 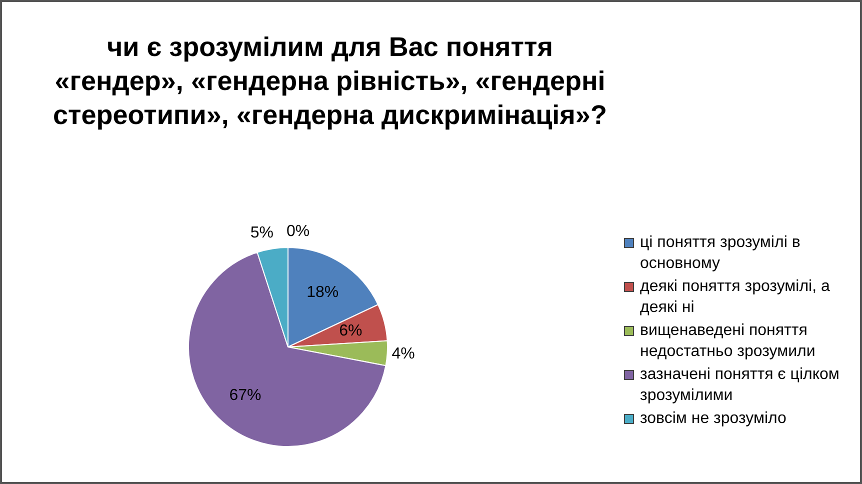 What do you see at coordinates (713, 418) in the screenshot?
I see `legend-label: зовсім не зрозуміло` at bounding box center [713, 418].